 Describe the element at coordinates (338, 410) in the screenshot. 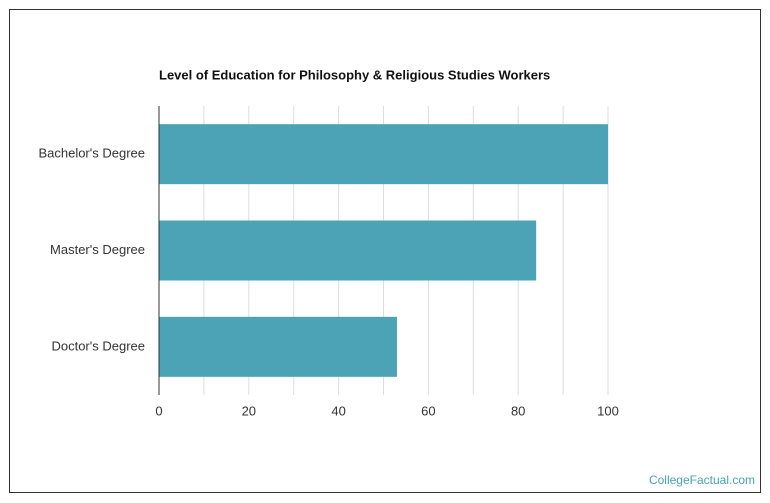

I see `x-tick-label: 40` at that location.